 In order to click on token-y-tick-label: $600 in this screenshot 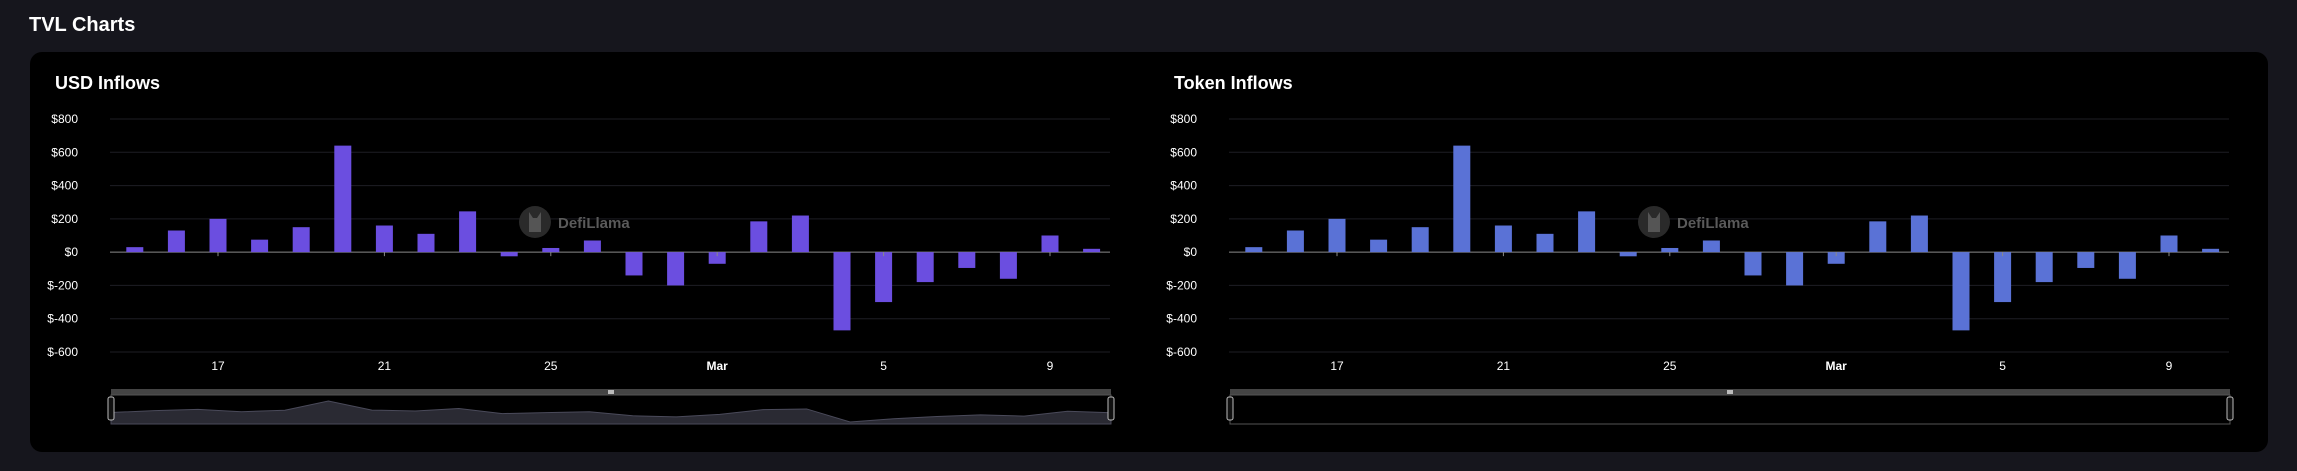, I will do `click(1183, 152)`.